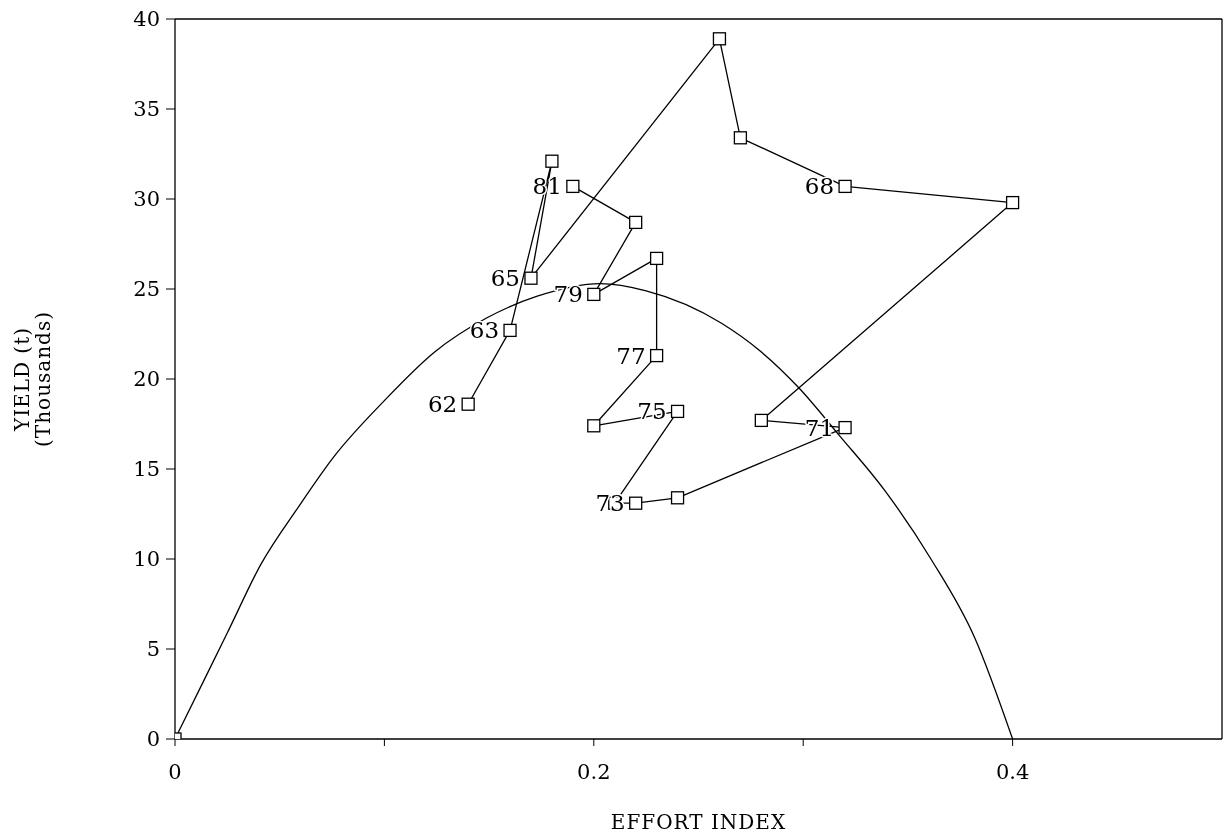 This screenshot has width=1224, height=838. Describe the element at coordinates (484, 330) in the screenshot. I see `annotation: 63` at that location.